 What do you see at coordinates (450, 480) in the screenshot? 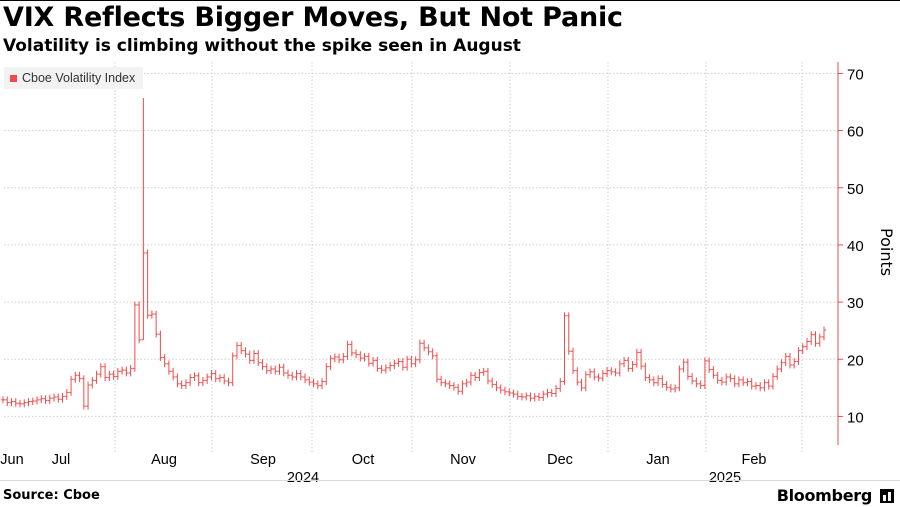
I see `footer-rule` at bounding box center [450, 480].